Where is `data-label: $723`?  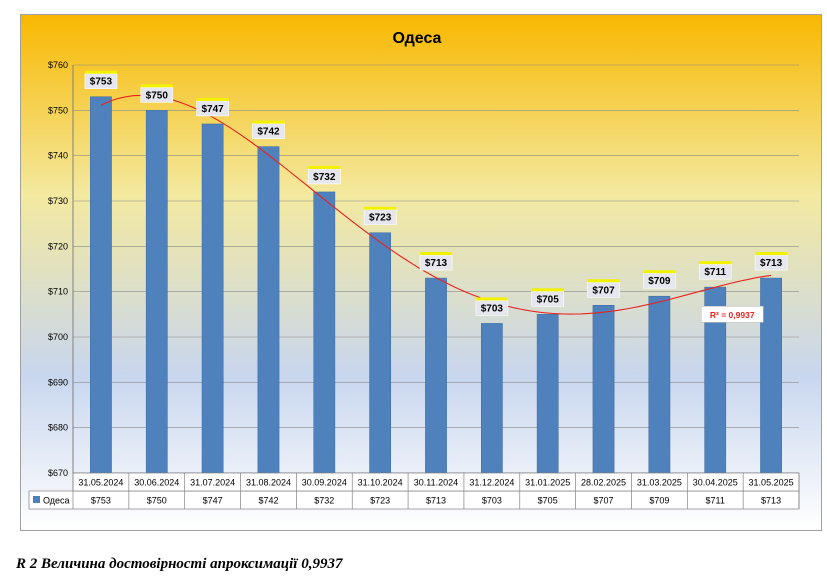 data-label: $723 is located at coordinates (380, 218).